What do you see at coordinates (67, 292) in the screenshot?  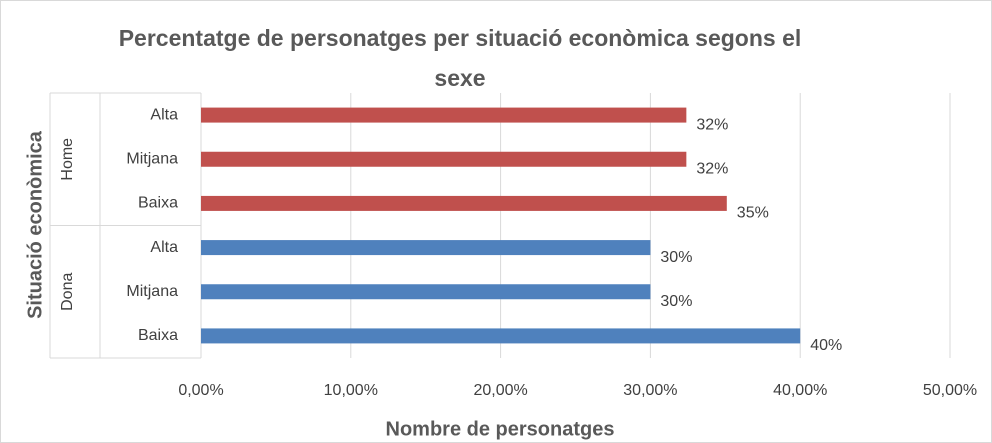 I see `group-label: Dona` at bounding box center [67, 292].